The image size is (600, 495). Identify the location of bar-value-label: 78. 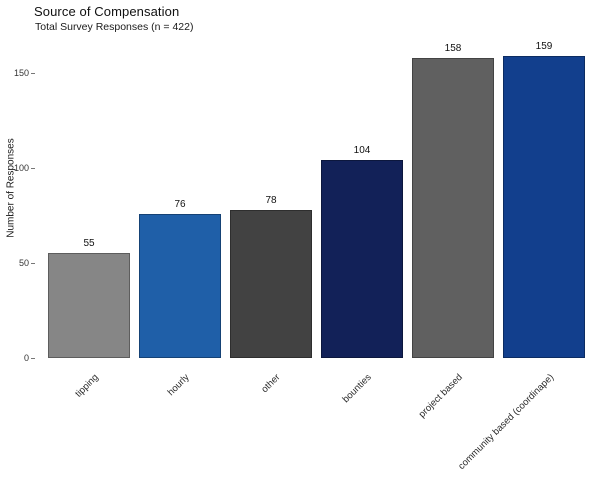
(271, 200).